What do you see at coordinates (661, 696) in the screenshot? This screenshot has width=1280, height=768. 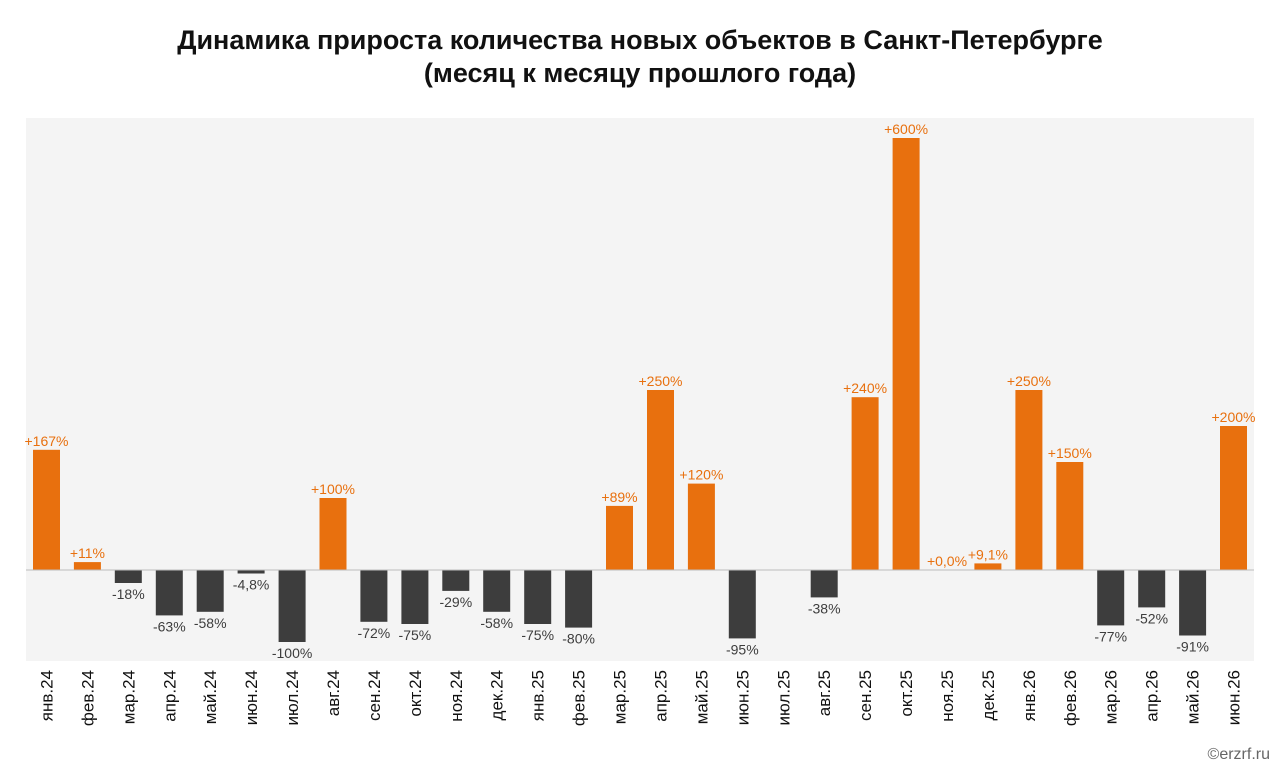 I see `x-tick-label-апр.25: апр.25` at bounding box center [661, 696].